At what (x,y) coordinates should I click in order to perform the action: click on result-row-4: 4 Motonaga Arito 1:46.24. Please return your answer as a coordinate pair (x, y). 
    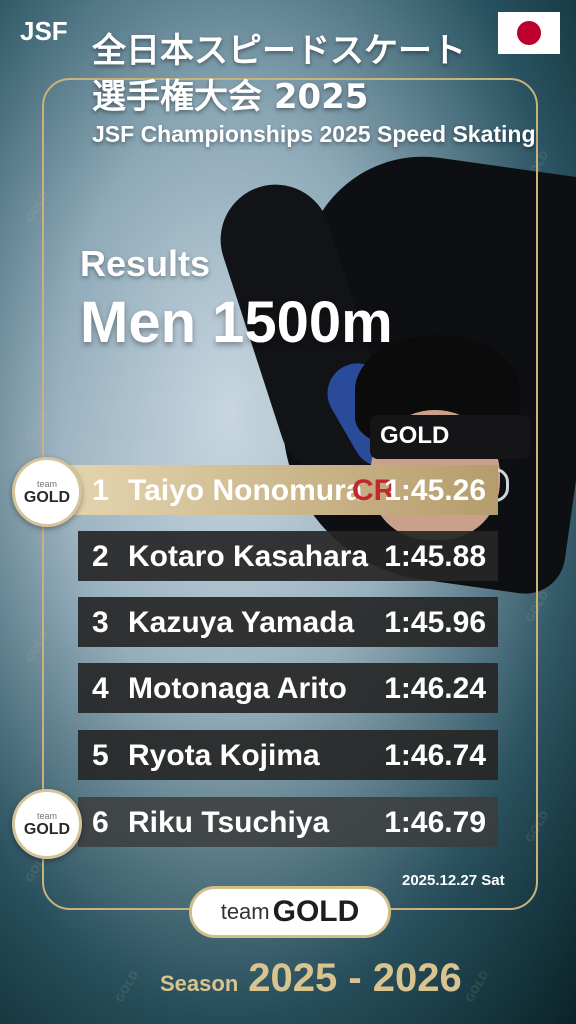
    Looking at the image, I should click on (288, 688).